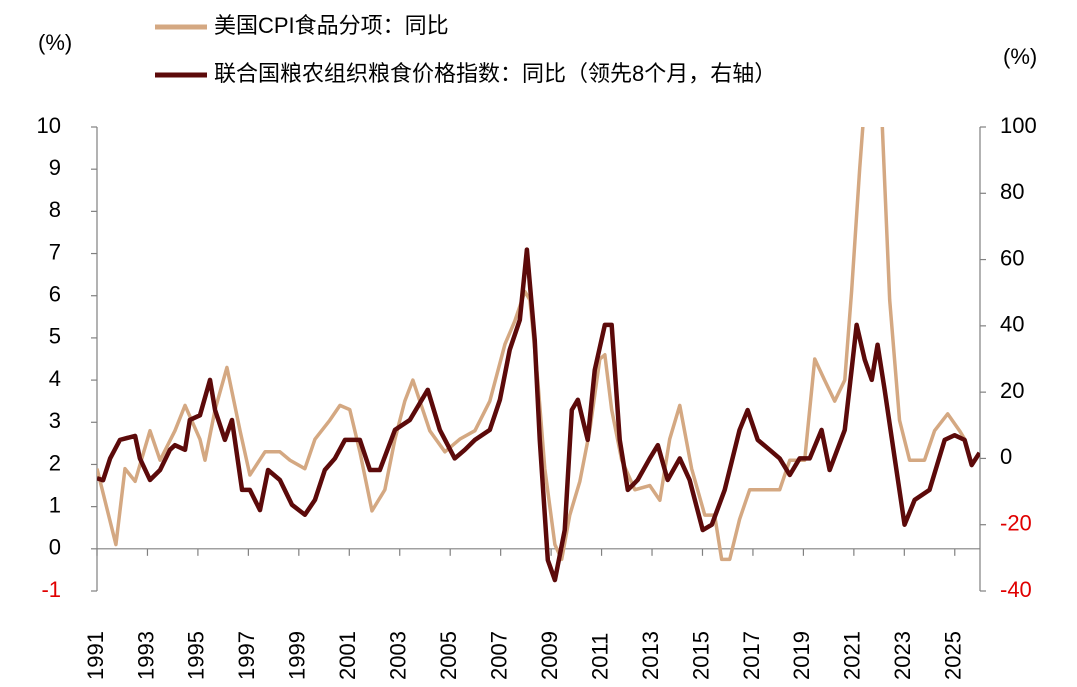  Describe the element at coordinates (145, 655) in the screenshot. I see `x-tick-label: 1993` at that location.